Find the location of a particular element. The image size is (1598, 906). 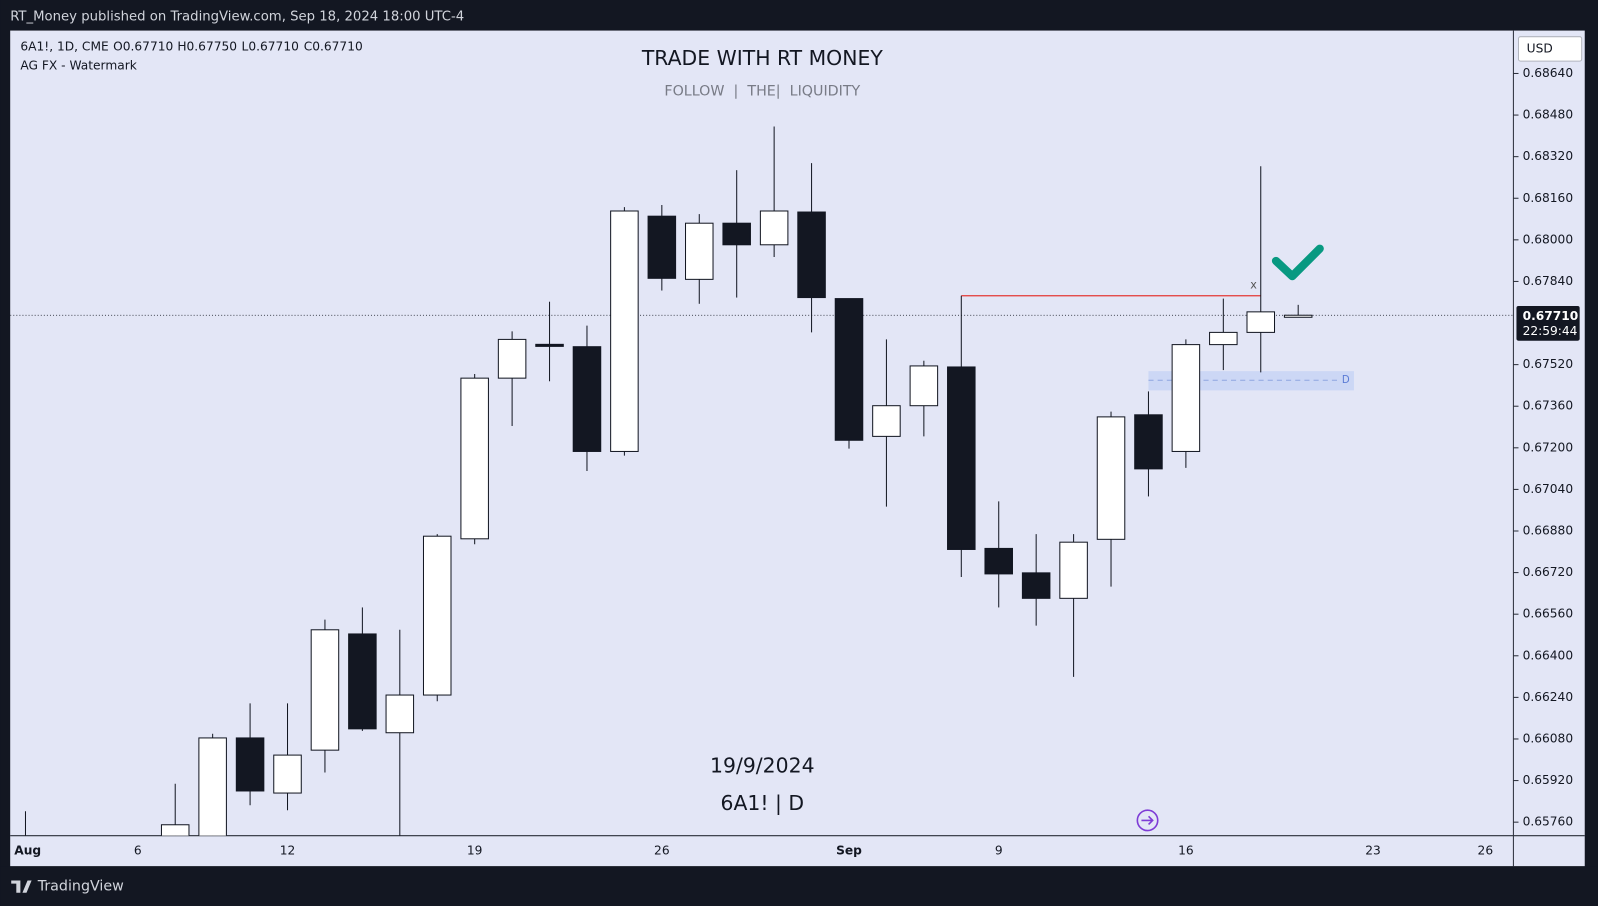

y-tick-label: 0.66080 is located at coordinates (1548, 738).